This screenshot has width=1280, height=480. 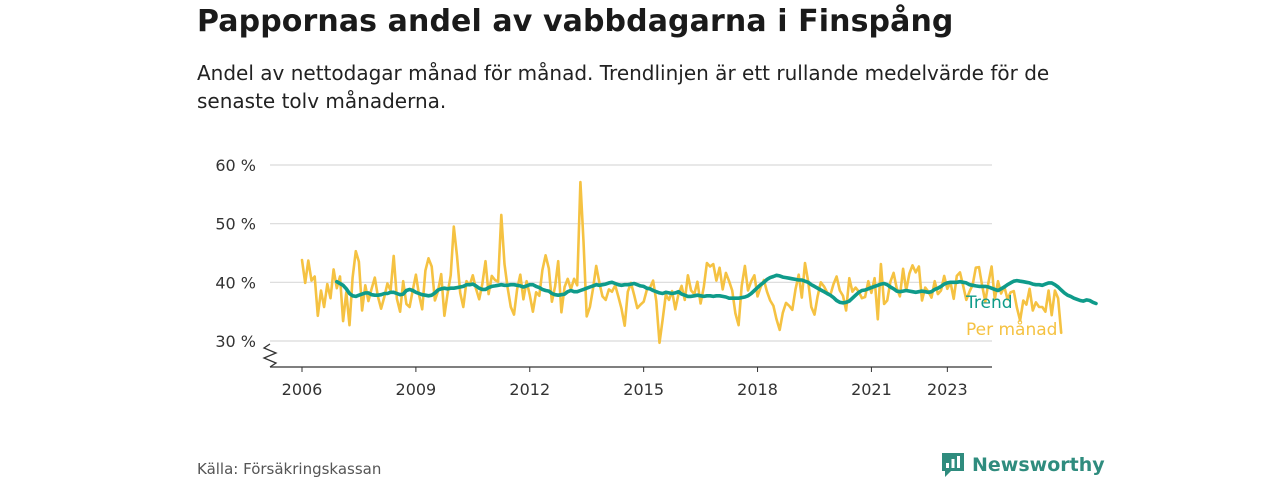 What do you see at coordinates (757, 389) in the screenshot?
I see `x-tick-label: 2018` at bounding box center [757, 389].